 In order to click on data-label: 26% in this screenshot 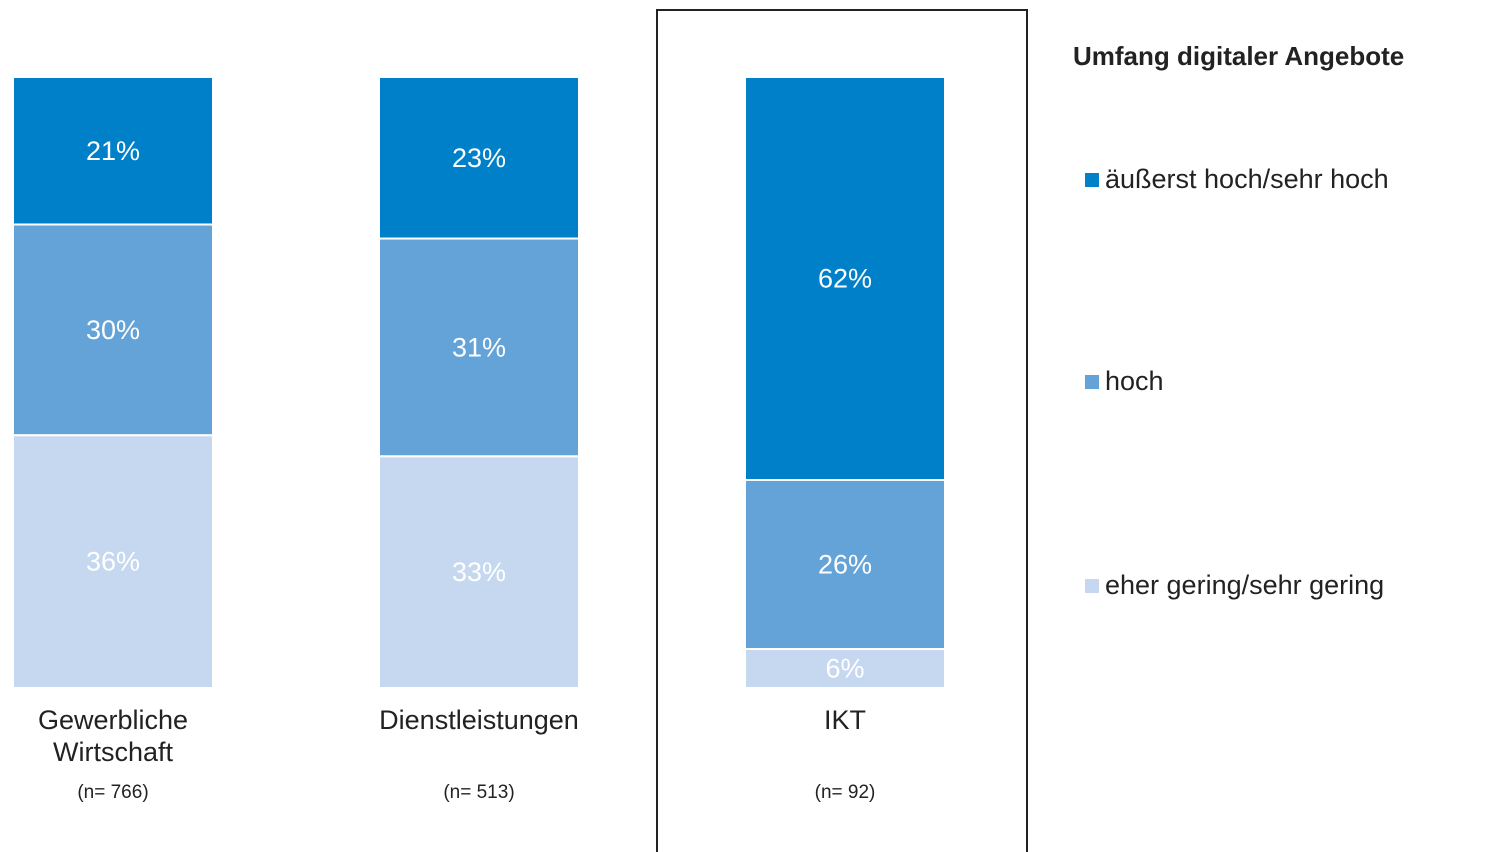, I will do `click(845, 565)`.